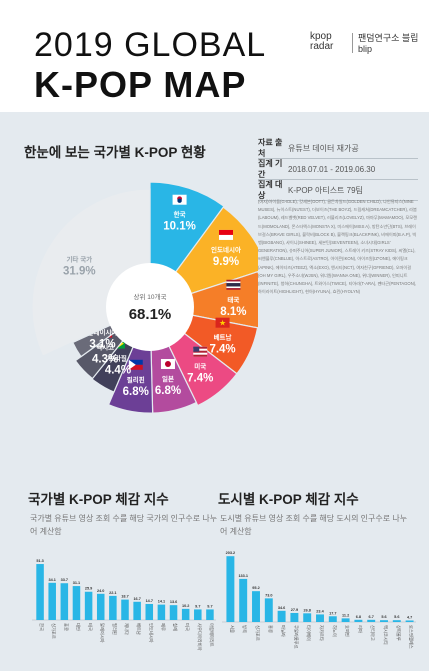 This screenshot has width=429, height=671. Describe the element at coordinates (295, 637) in the screenshot. I see `category-label: 쿠알라룸푸르` at that location.